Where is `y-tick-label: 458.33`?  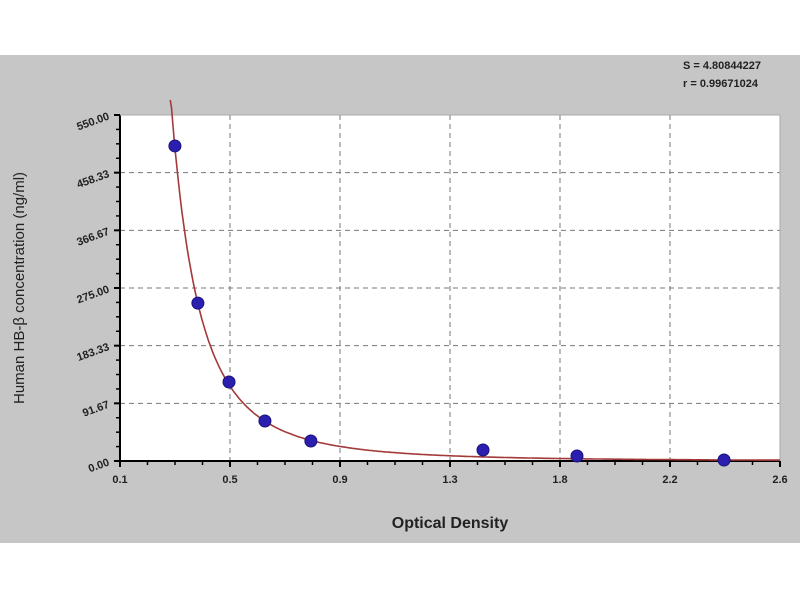 y-tick-label: 458.33 is located at coordinates (93, 179).